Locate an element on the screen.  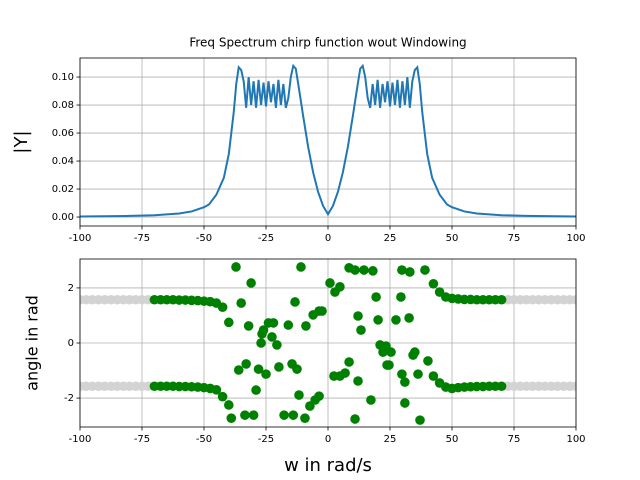
y-tick-label: 0.00 is located at coordinates (63, 217).